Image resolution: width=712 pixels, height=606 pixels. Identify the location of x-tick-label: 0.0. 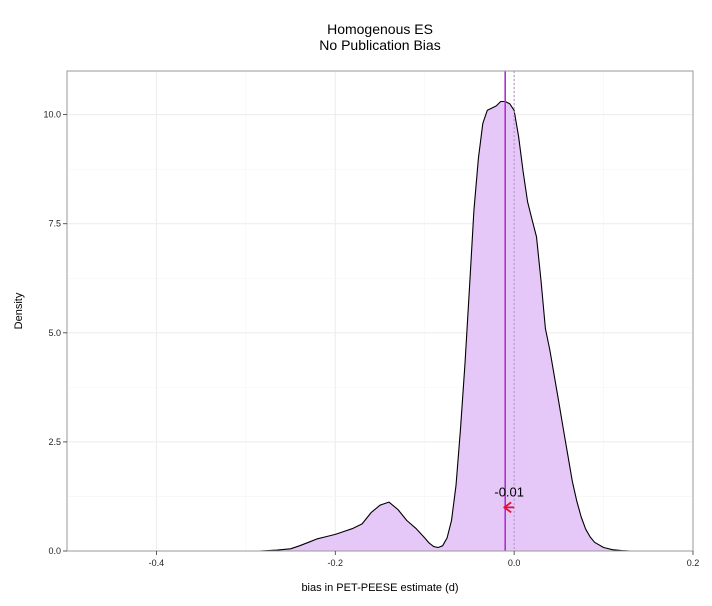
(514, 563).